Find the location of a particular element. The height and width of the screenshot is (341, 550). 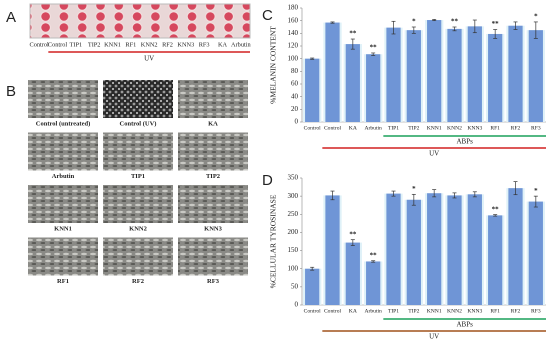

plate-label: TIP1 is located at coordinates (76, 44).